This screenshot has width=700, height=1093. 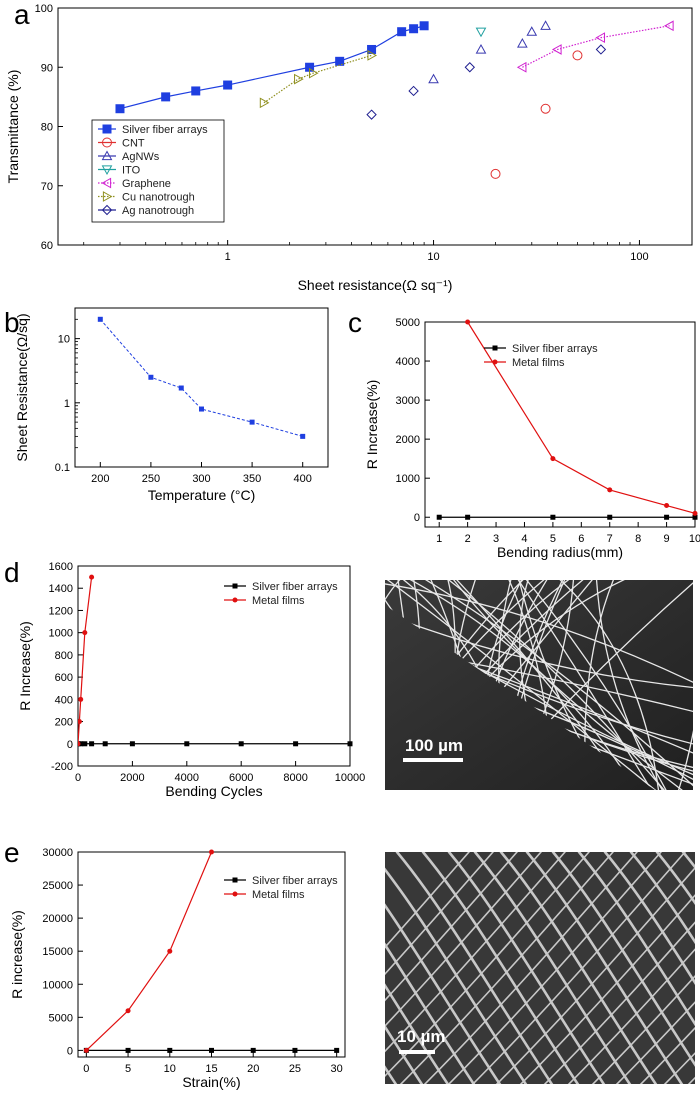 I want to click on y-tick-label: 20000, so click(x=57, y=919).